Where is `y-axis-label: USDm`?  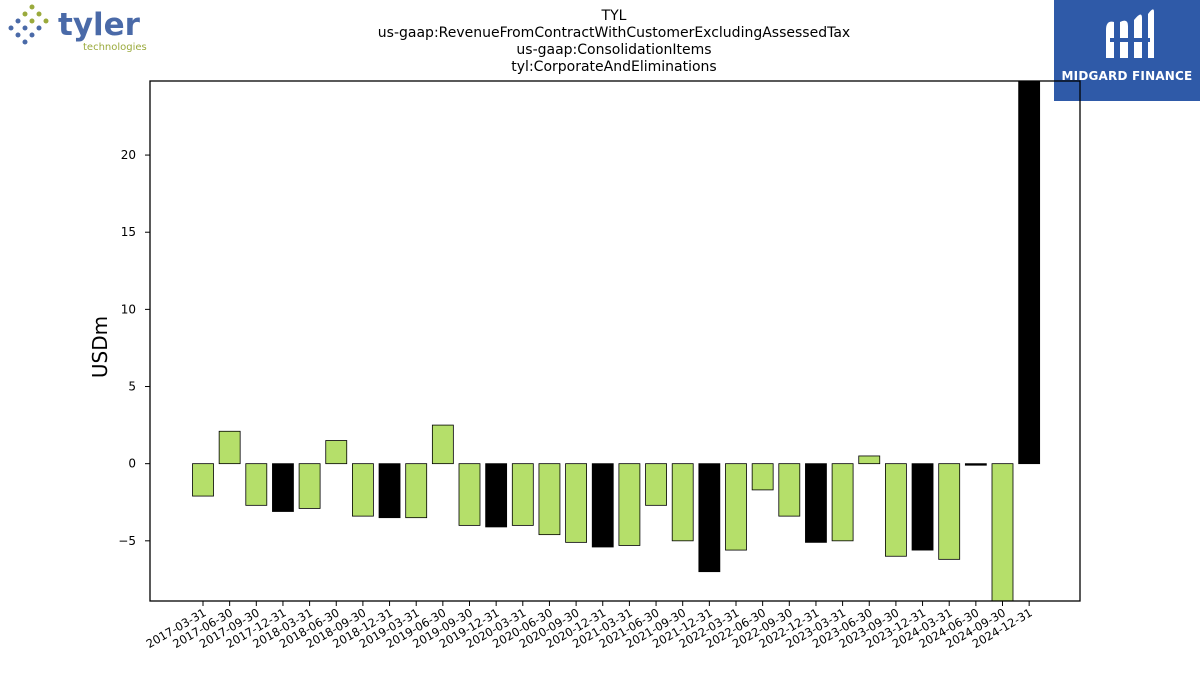 y-axis-label: USDm is located at coordinates (100, 347).